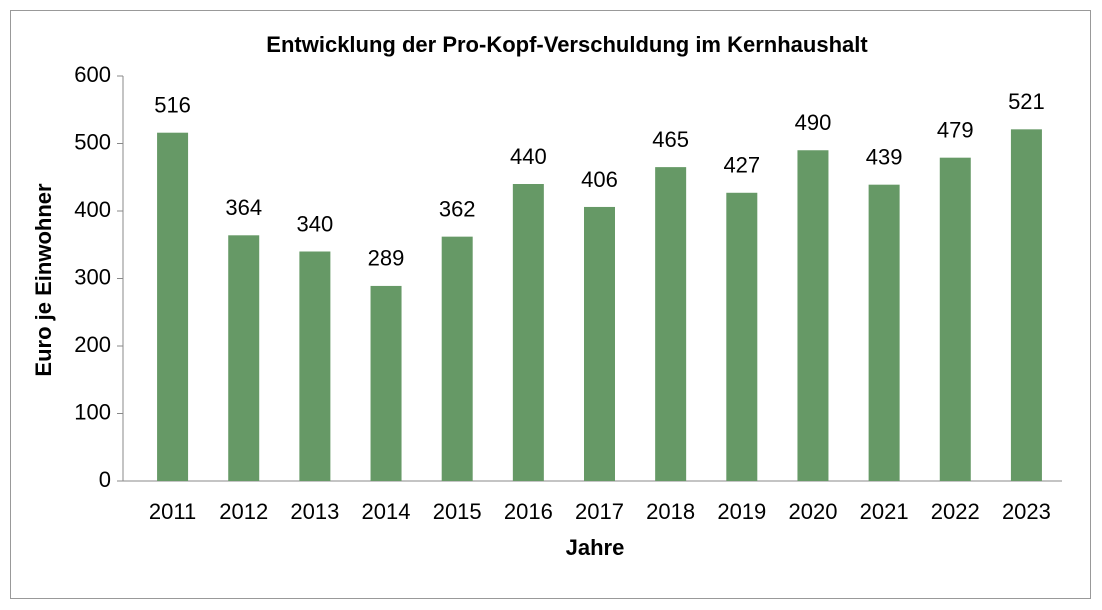  I want to click on y-tick-label: 500, so click(92, 141).